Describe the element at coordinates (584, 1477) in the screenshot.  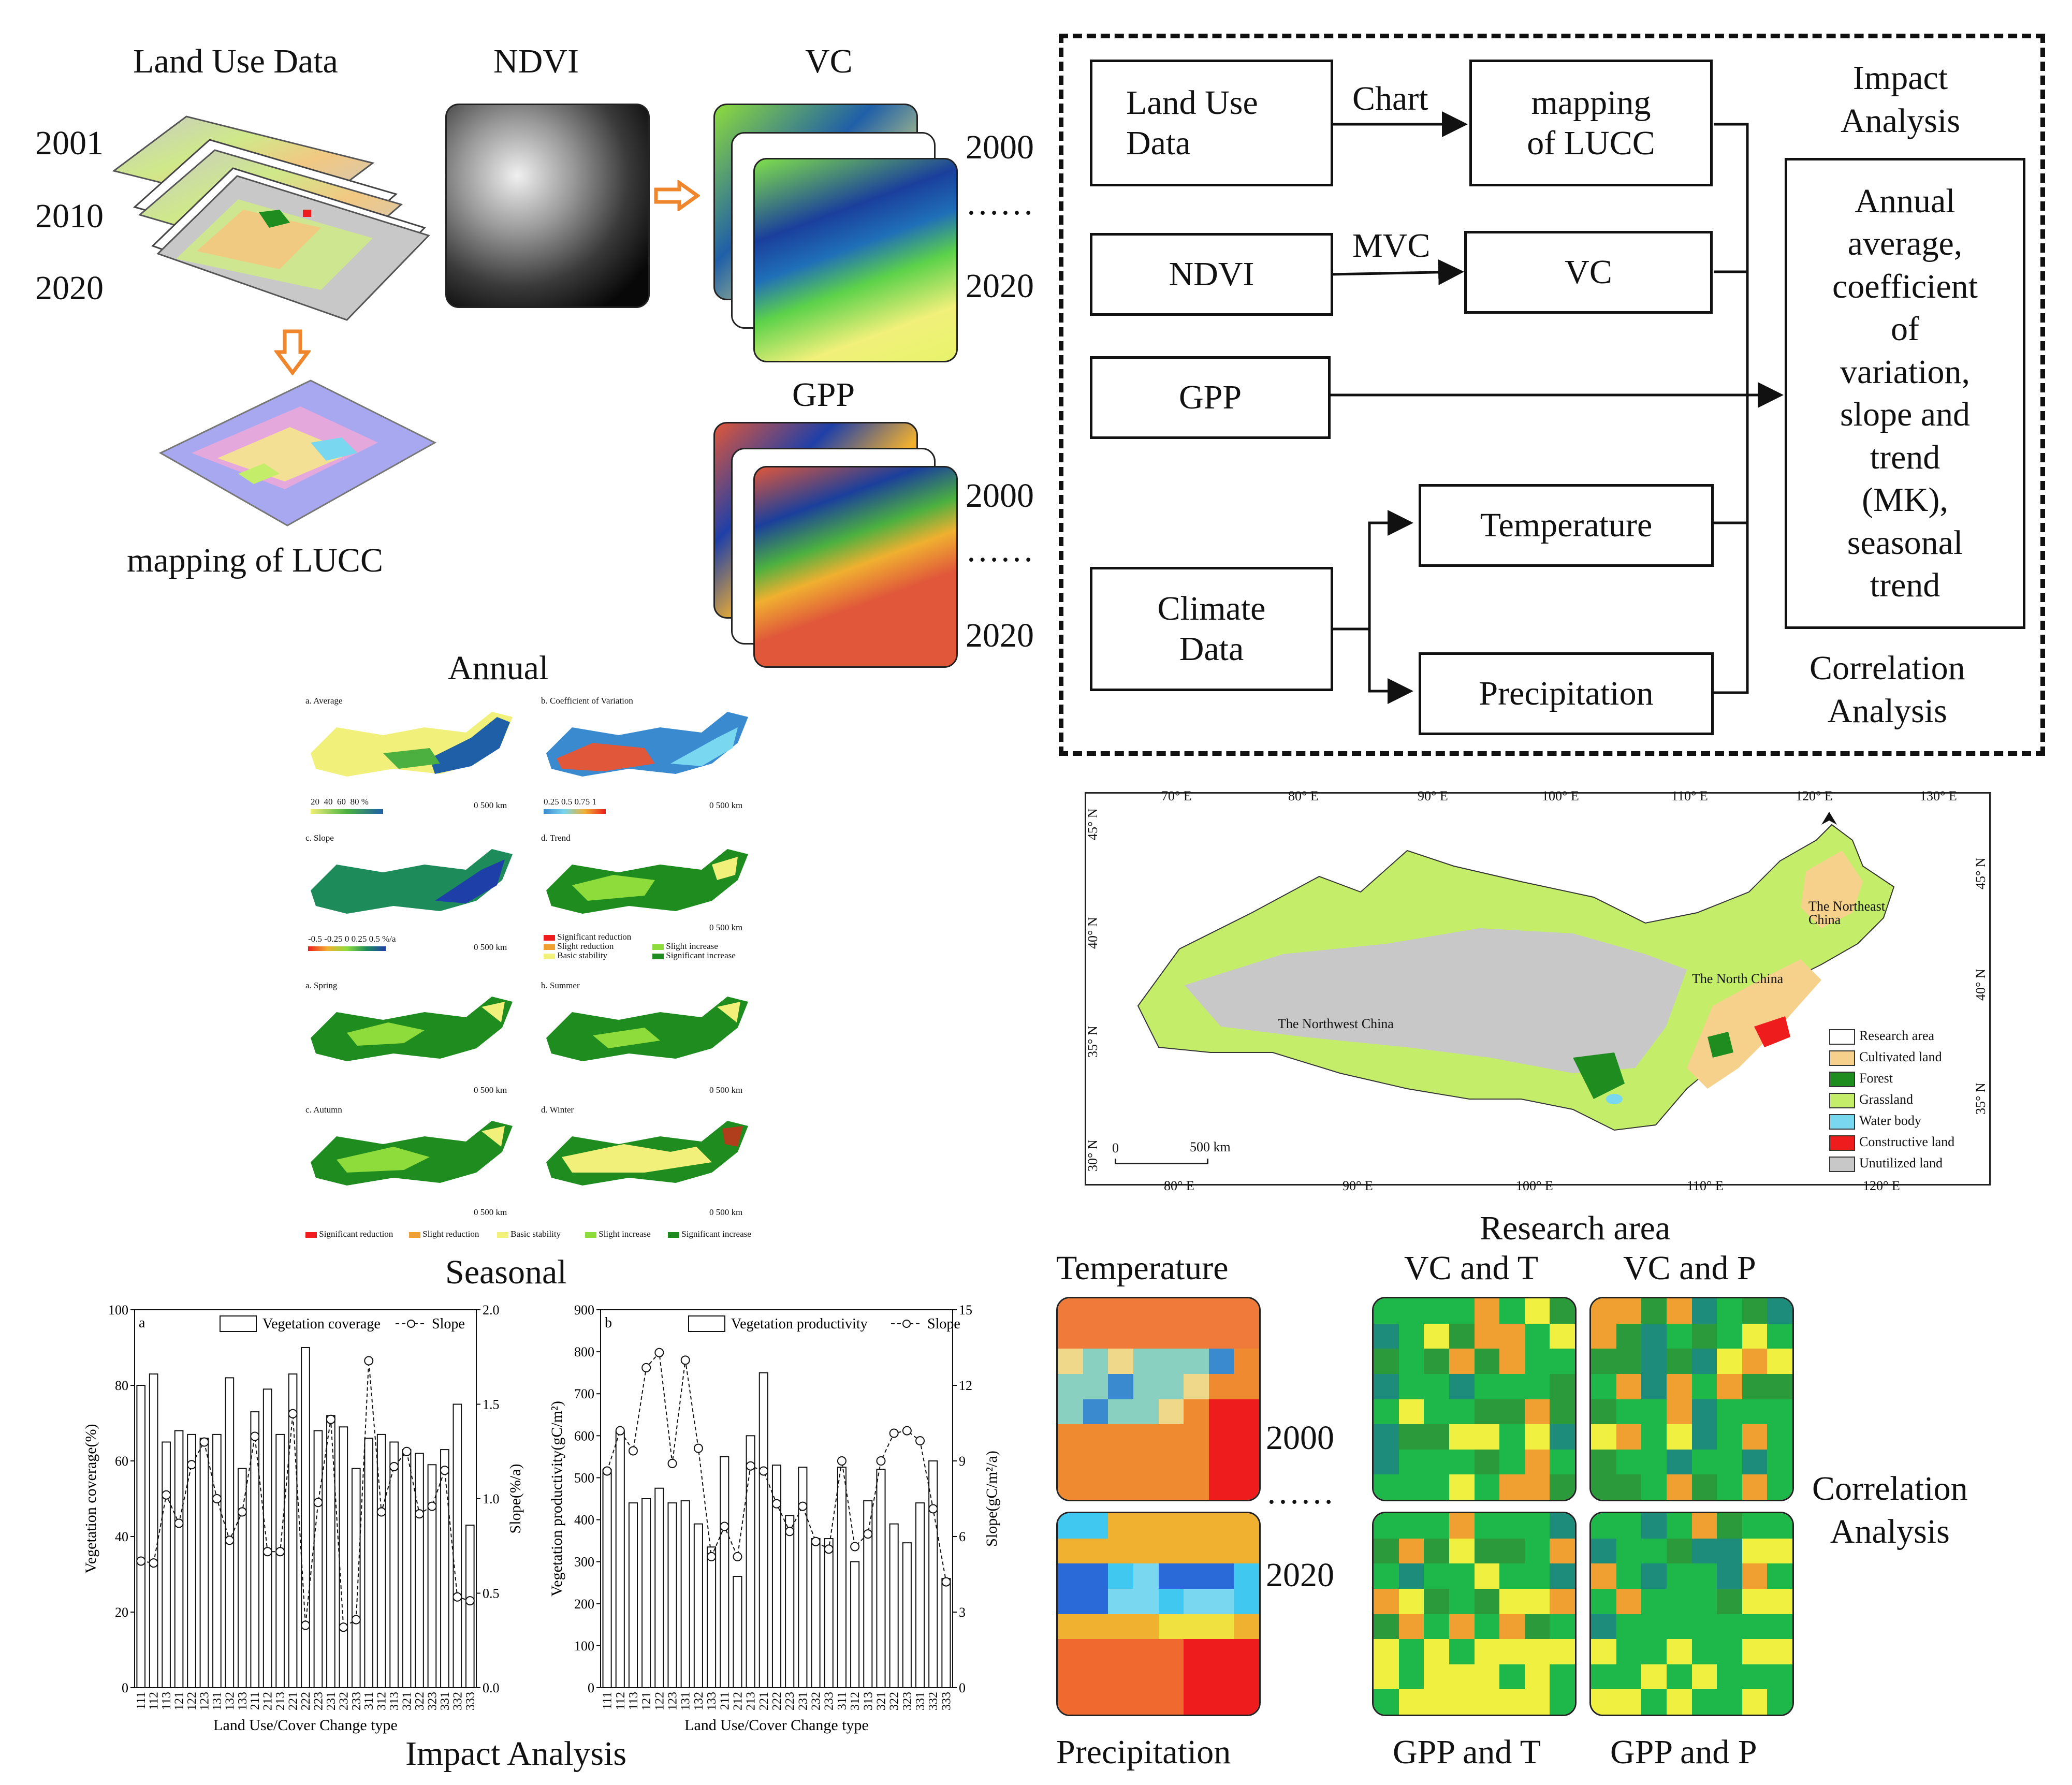
I see `y-tick-label: 500` at that location.